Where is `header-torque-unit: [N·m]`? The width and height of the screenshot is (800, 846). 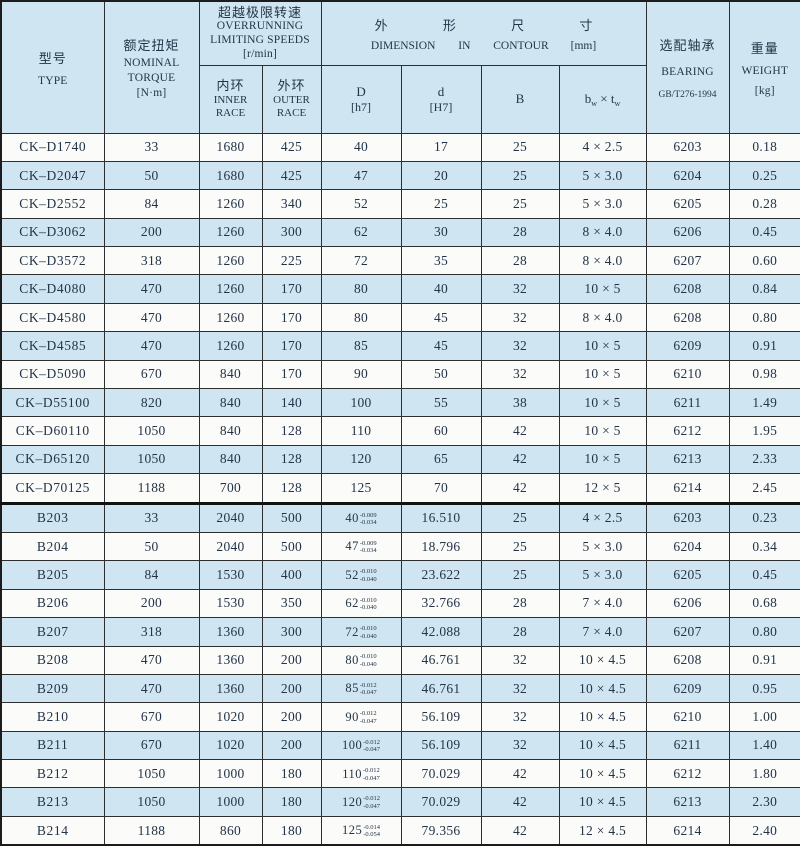 header-torque-unit: [N·m] is located at coordinates (151, 93).